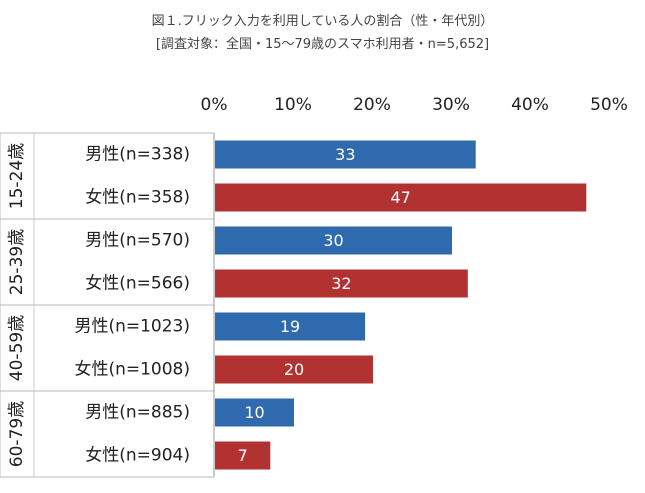 The image size is (645, 493). I want to click on row-label: 男性(n=1023), so click(132, 327).